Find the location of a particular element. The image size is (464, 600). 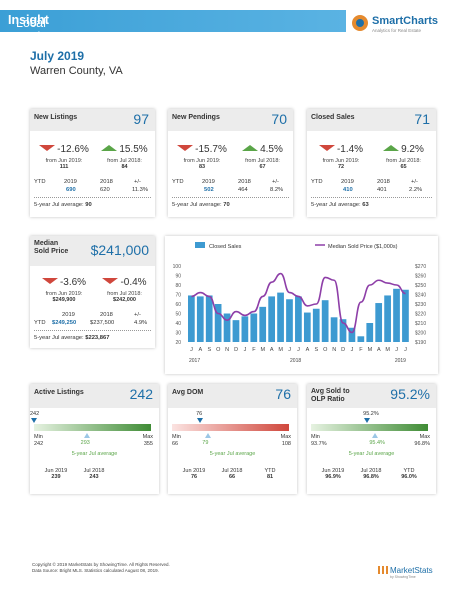

report-county: Warren County, VA is located at coordinates (76, 71).